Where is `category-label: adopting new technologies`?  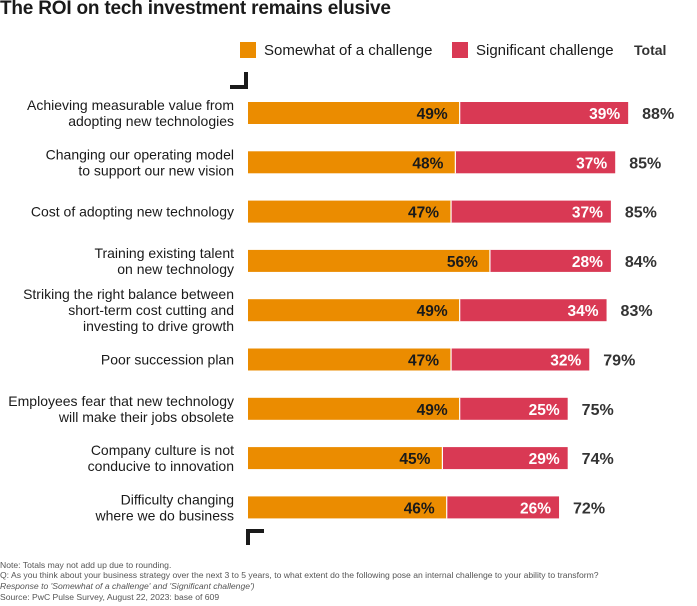 category-label: adopting new technologies is located at coordinates (151, 121).